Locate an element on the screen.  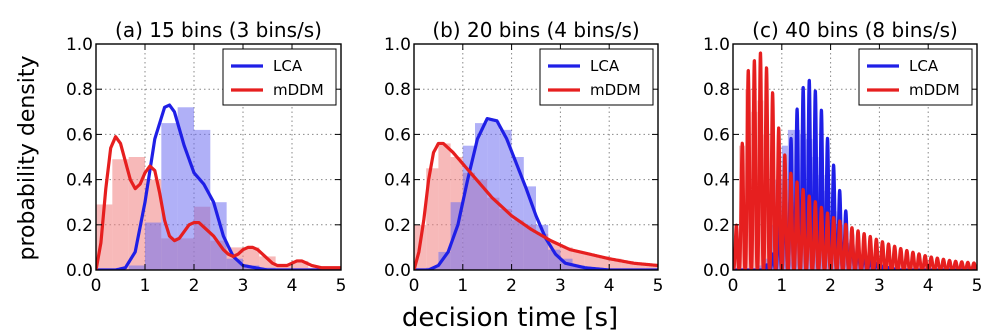
panel-title: (a) 15 bins (3 bins/s) is located at coordinates (218, 30).